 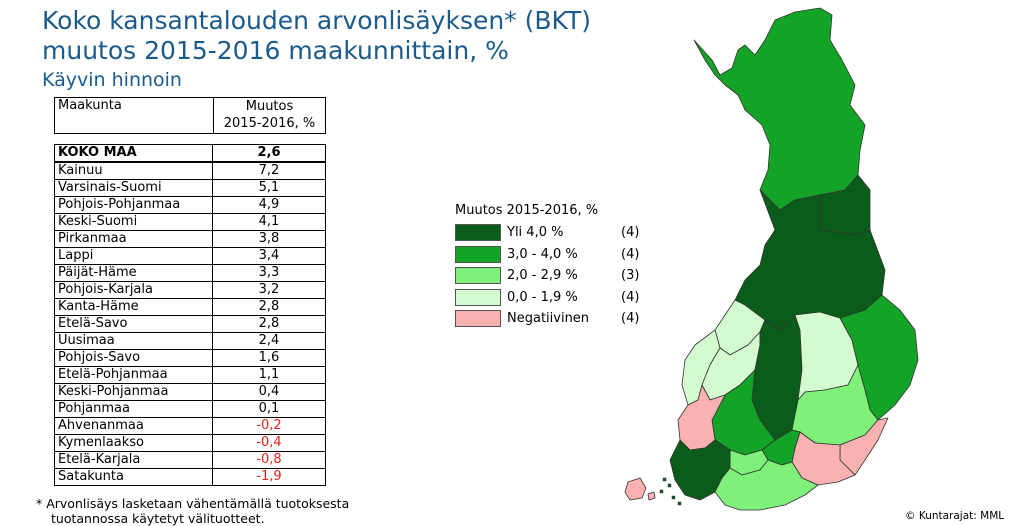 What do you see at coordinates (269, 375) in the screenshot?
I see `row-value: 1,1` at bounding box center [269, 375].